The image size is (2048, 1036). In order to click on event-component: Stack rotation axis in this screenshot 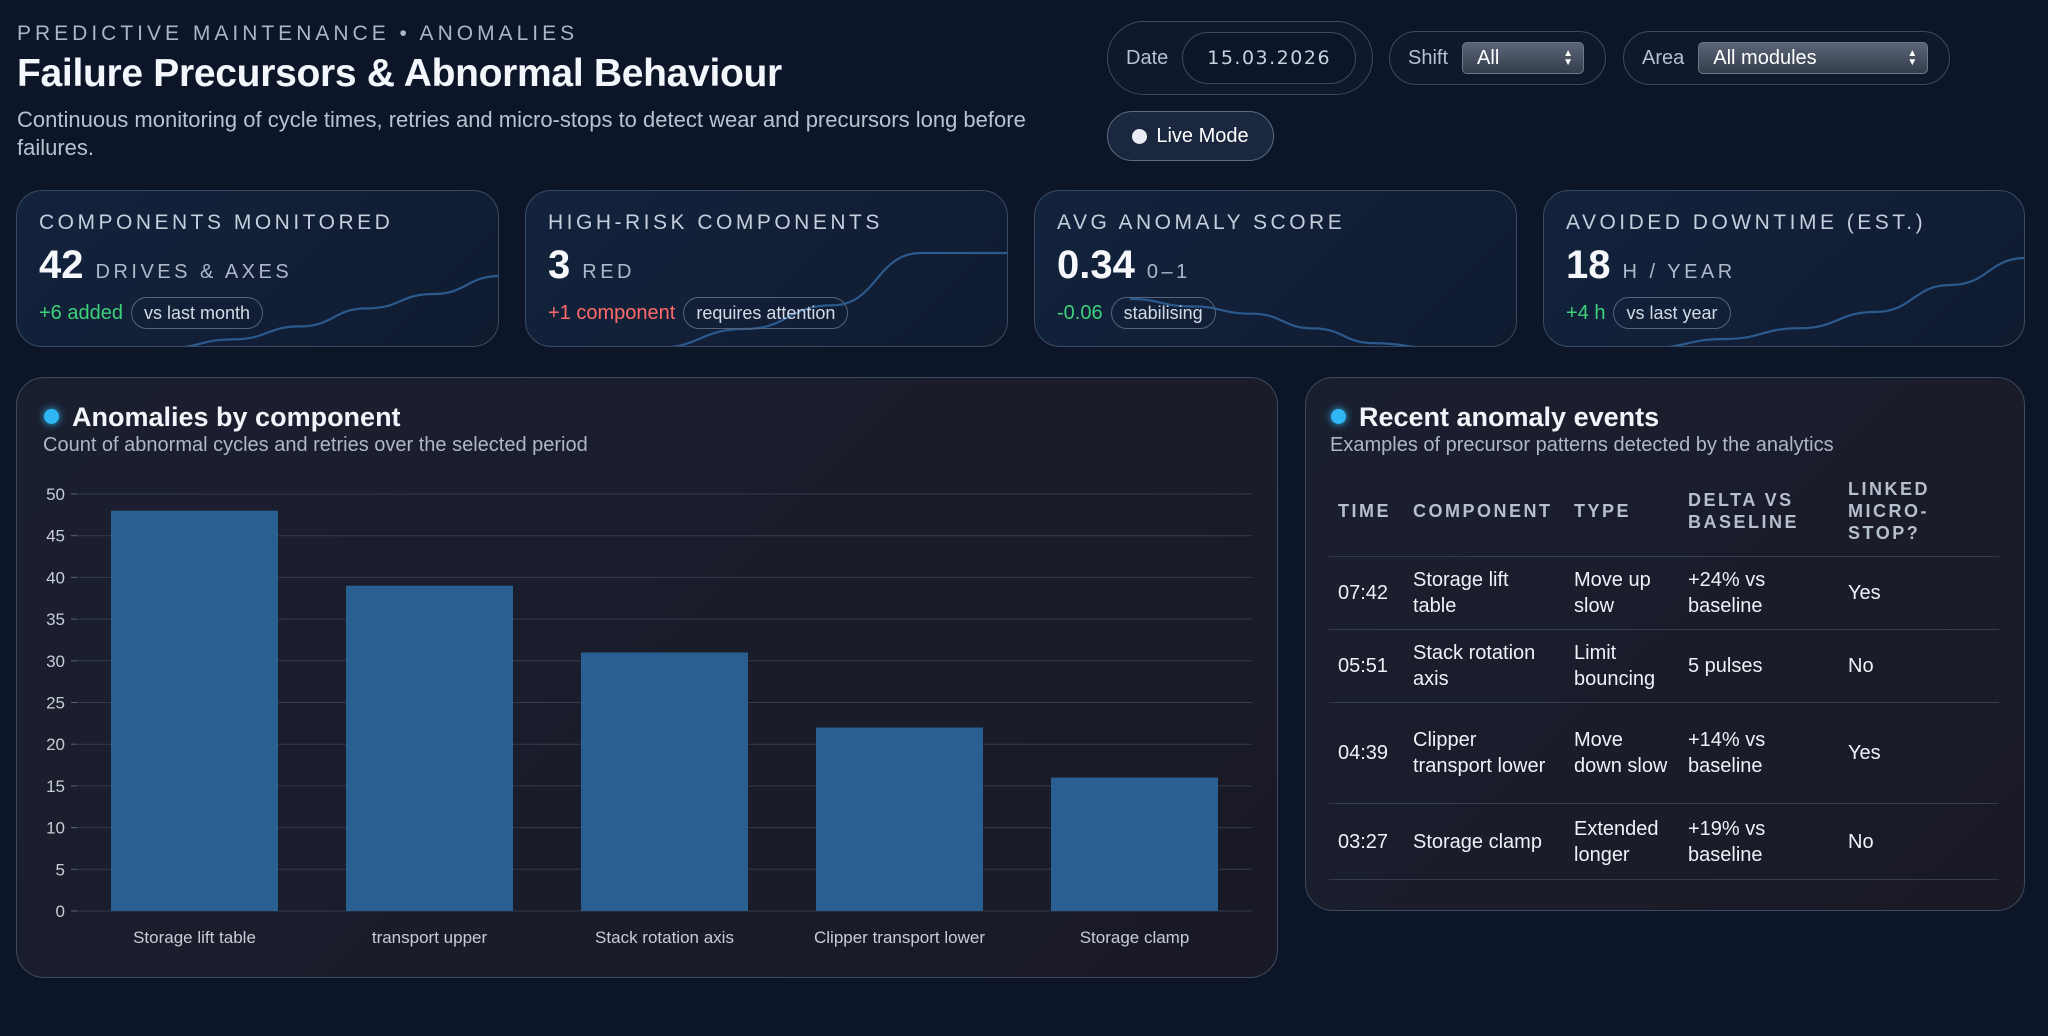, I will do `click(1484, 666)`.